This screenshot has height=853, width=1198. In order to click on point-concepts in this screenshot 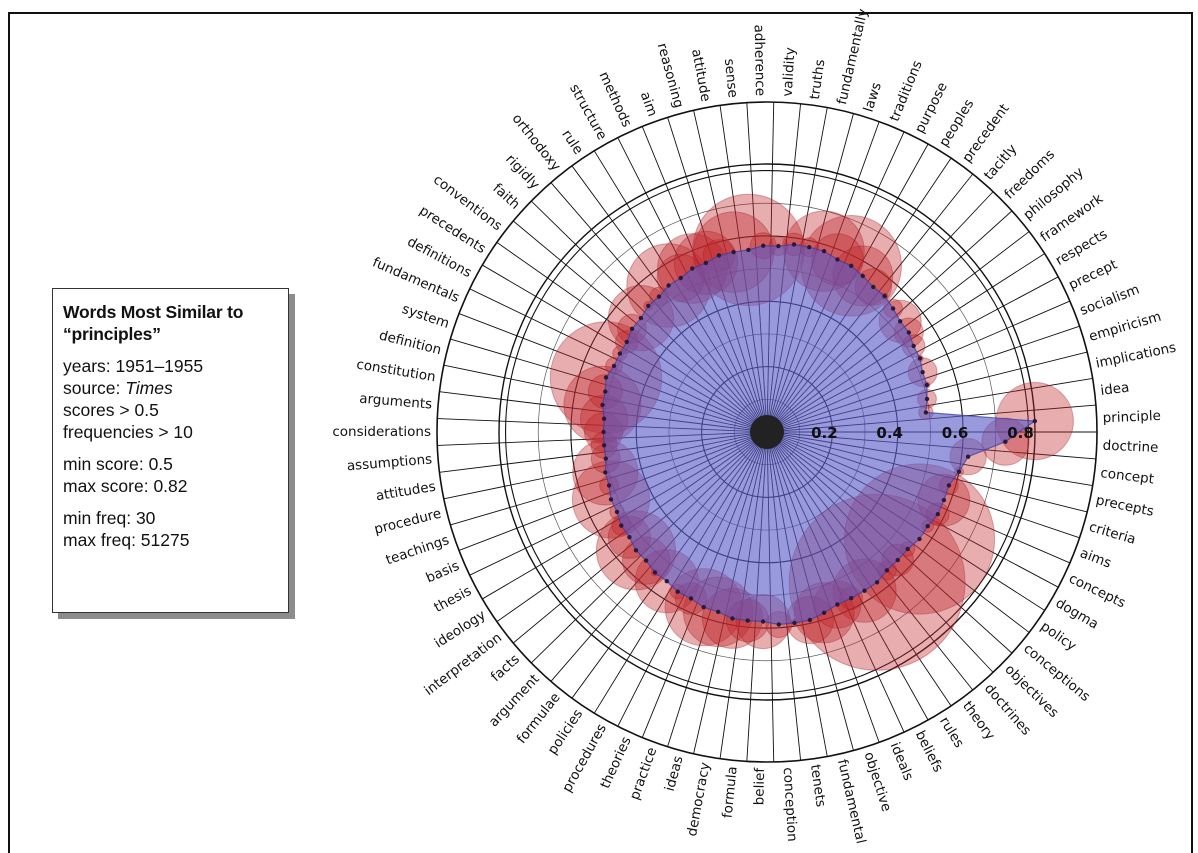, I will do `click(937, 514)`.